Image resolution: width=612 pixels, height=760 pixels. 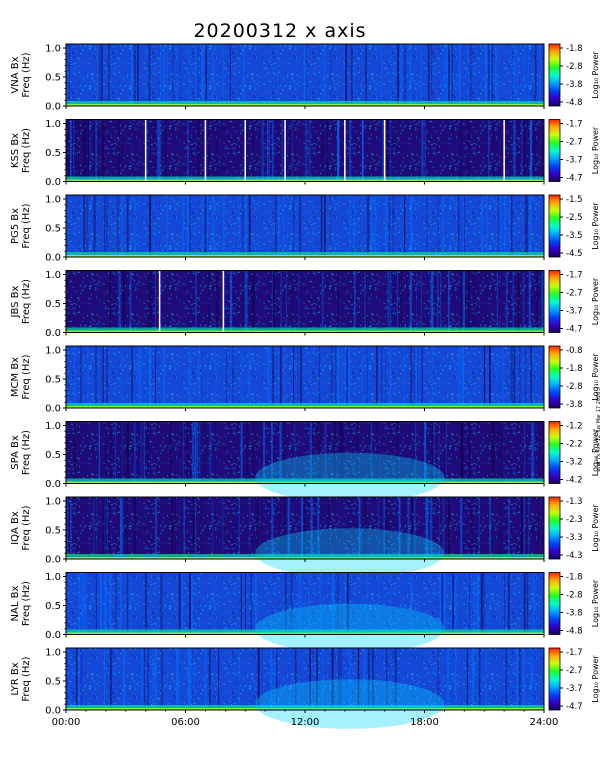 What do you see at coordinates (305, 150) in the screenshot?
I see `panel-kss-texture` at bounding box center [305, 150].